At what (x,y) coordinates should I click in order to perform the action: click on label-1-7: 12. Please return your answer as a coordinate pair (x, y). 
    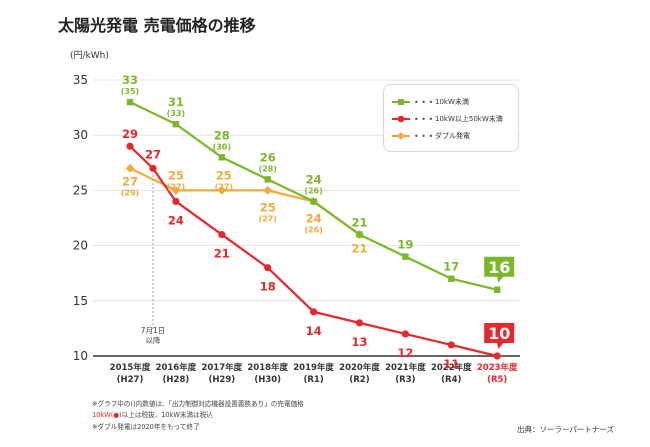
    Looking at the image, I should click on (405, 353).